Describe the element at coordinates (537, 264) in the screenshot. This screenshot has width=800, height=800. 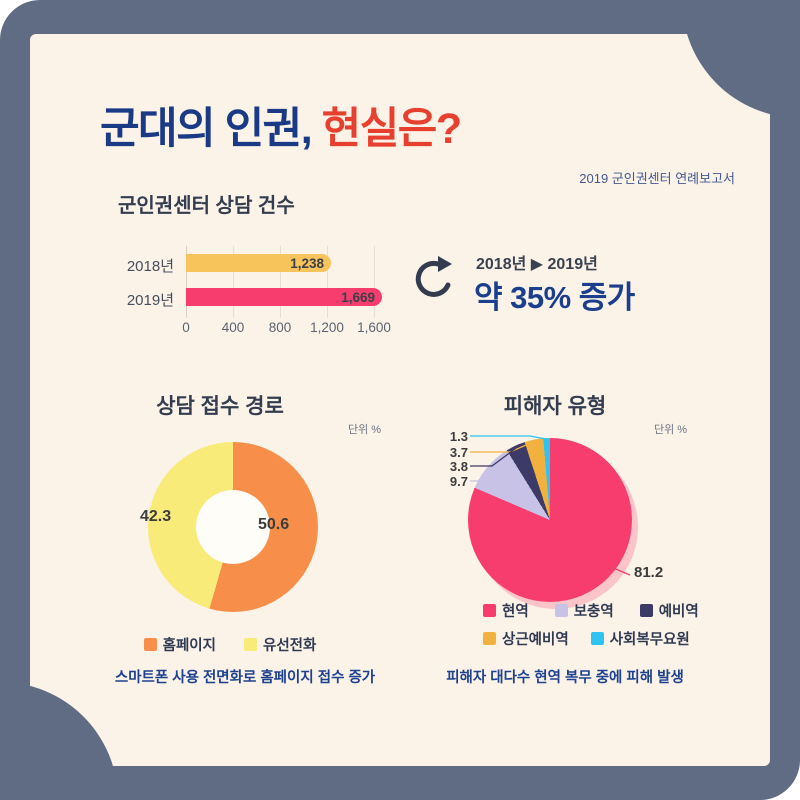
I see `comparison-years-label: 2018년 ▶ 2019년` at that location.